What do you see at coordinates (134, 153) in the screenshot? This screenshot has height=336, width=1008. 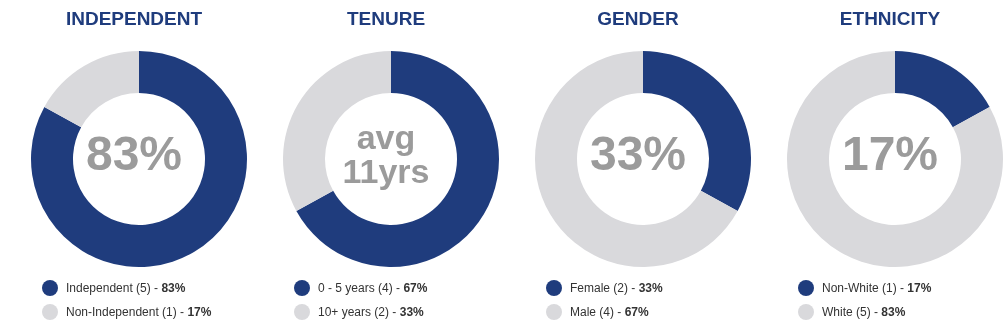 I see `text: 83%` at bounding box center [134, 153].